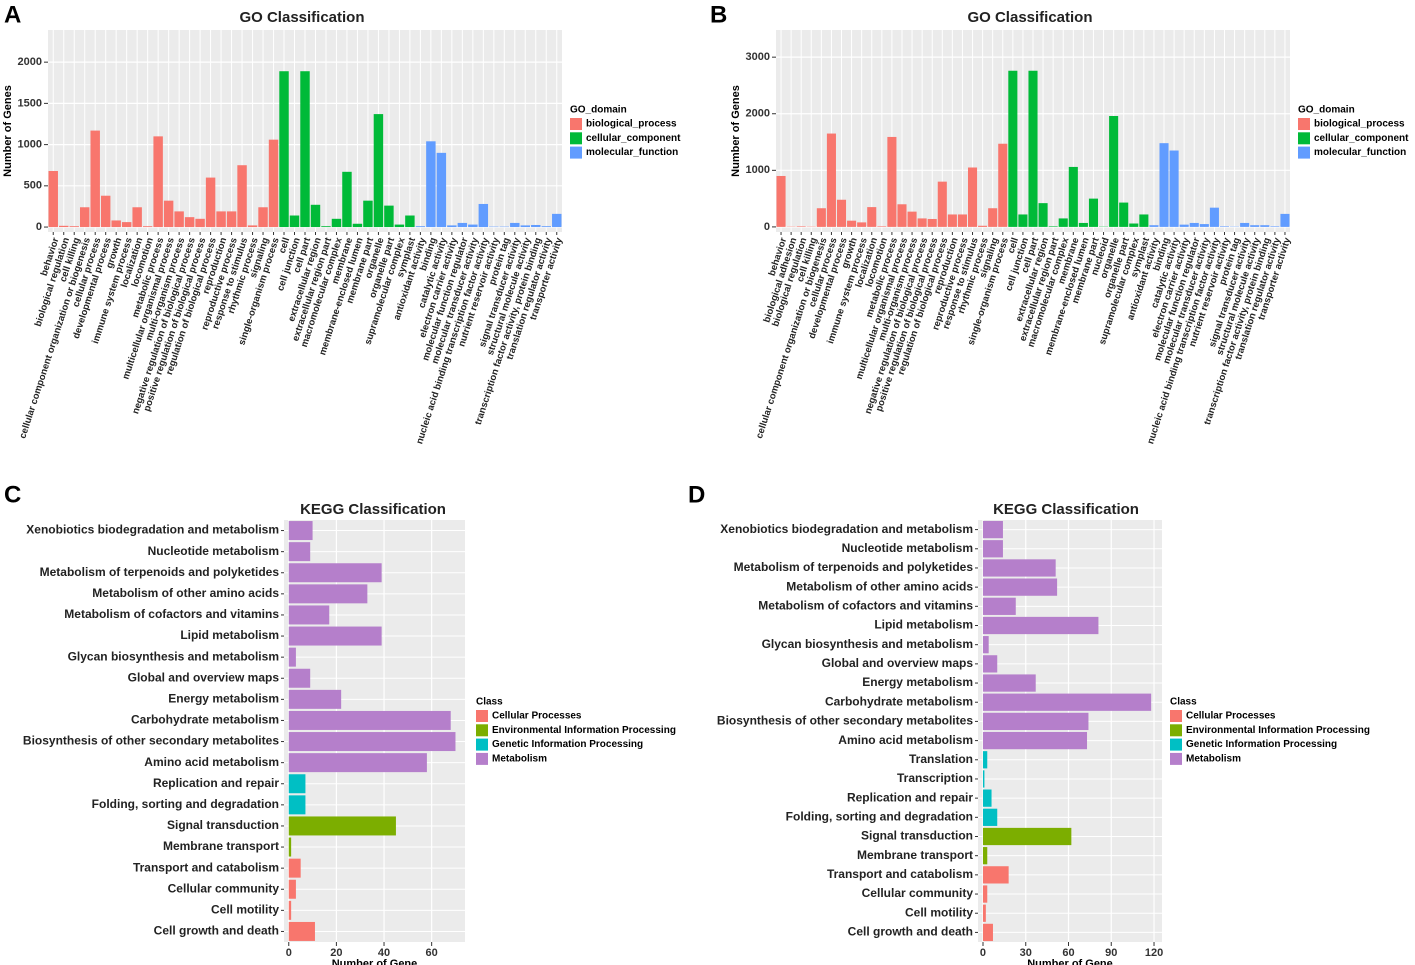 The width and height of the screenshot is (1415, 965). I want to click on legend-title: Class, so click(489, 702).